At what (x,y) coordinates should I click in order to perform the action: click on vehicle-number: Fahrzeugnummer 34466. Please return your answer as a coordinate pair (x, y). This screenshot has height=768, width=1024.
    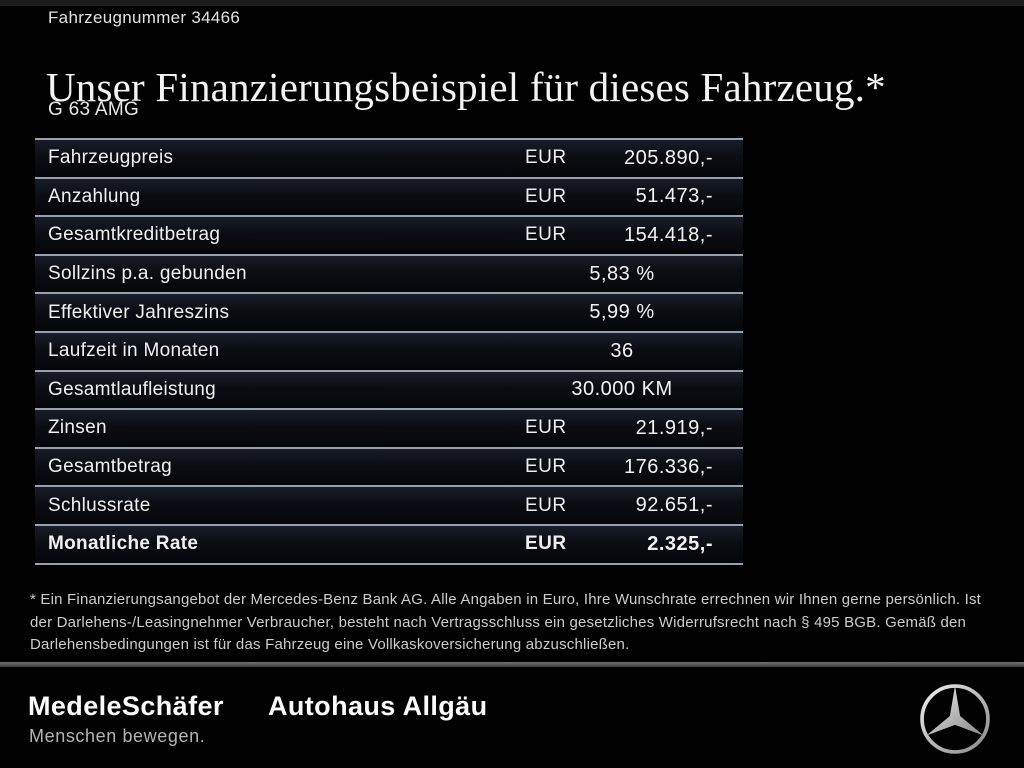
    Looking at the image, I should click on (144, 17).